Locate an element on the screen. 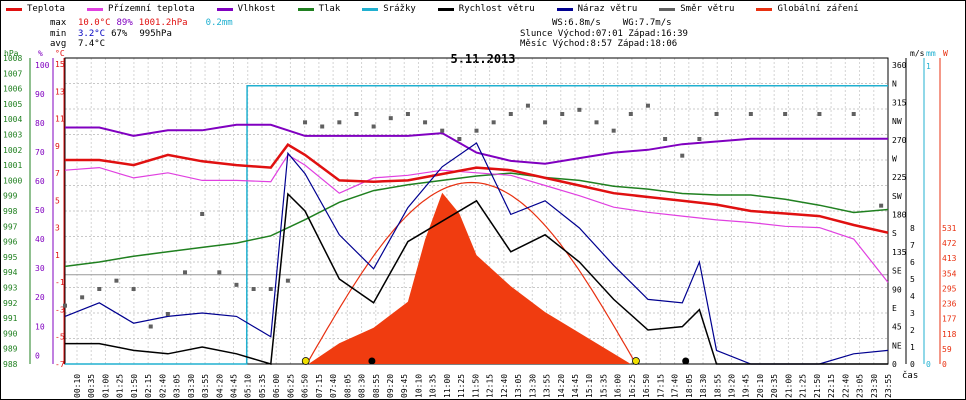 Image resolution: width=966 pixels, height=400 pixels. chart-title: 5.11.2013 is located at coordinates (483, 59).